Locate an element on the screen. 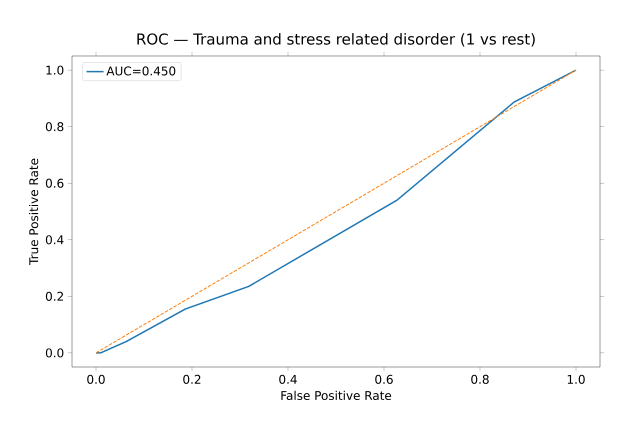 This screenshot has height=429, width=644. x-tick-label: 0.2 is located at coordinates (191, 379).